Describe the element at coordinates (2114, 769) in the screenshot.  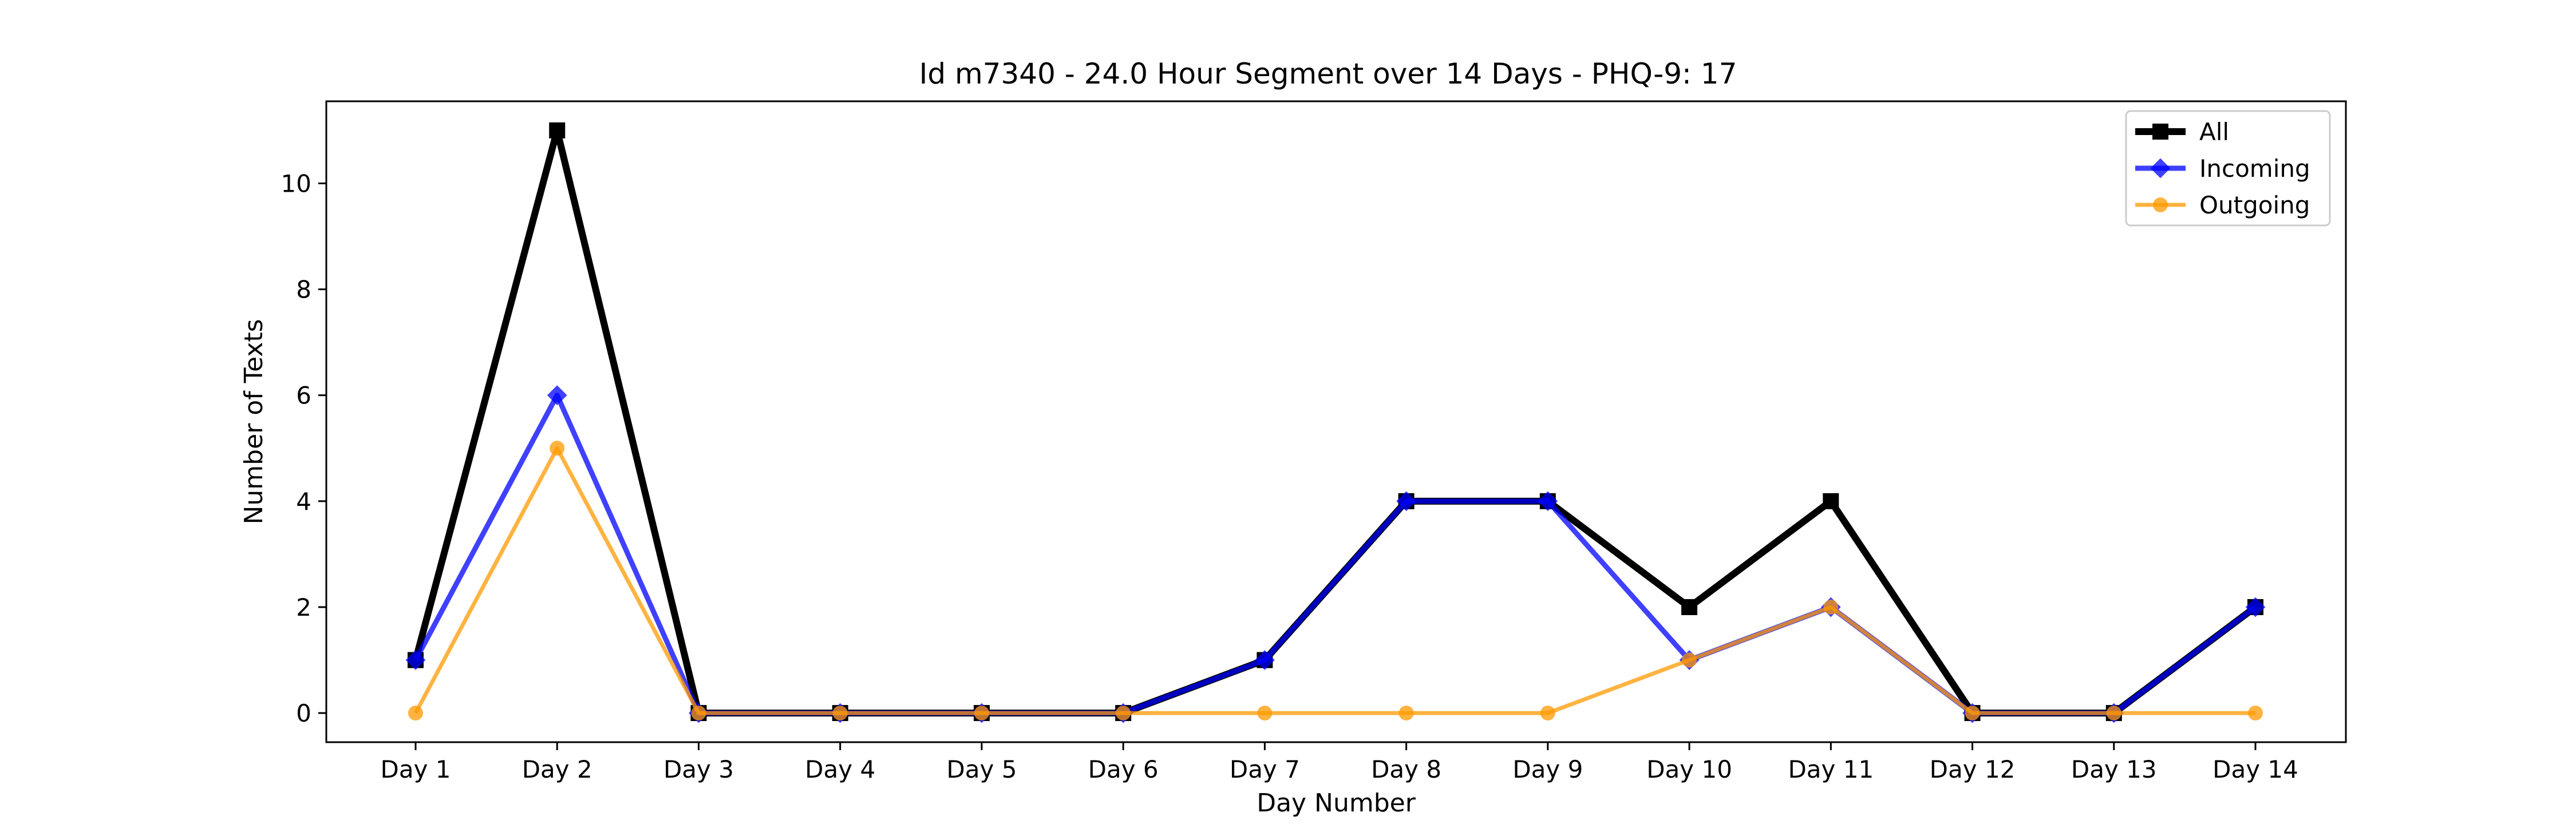
I see `x-tick-label: Day 13` at that location.